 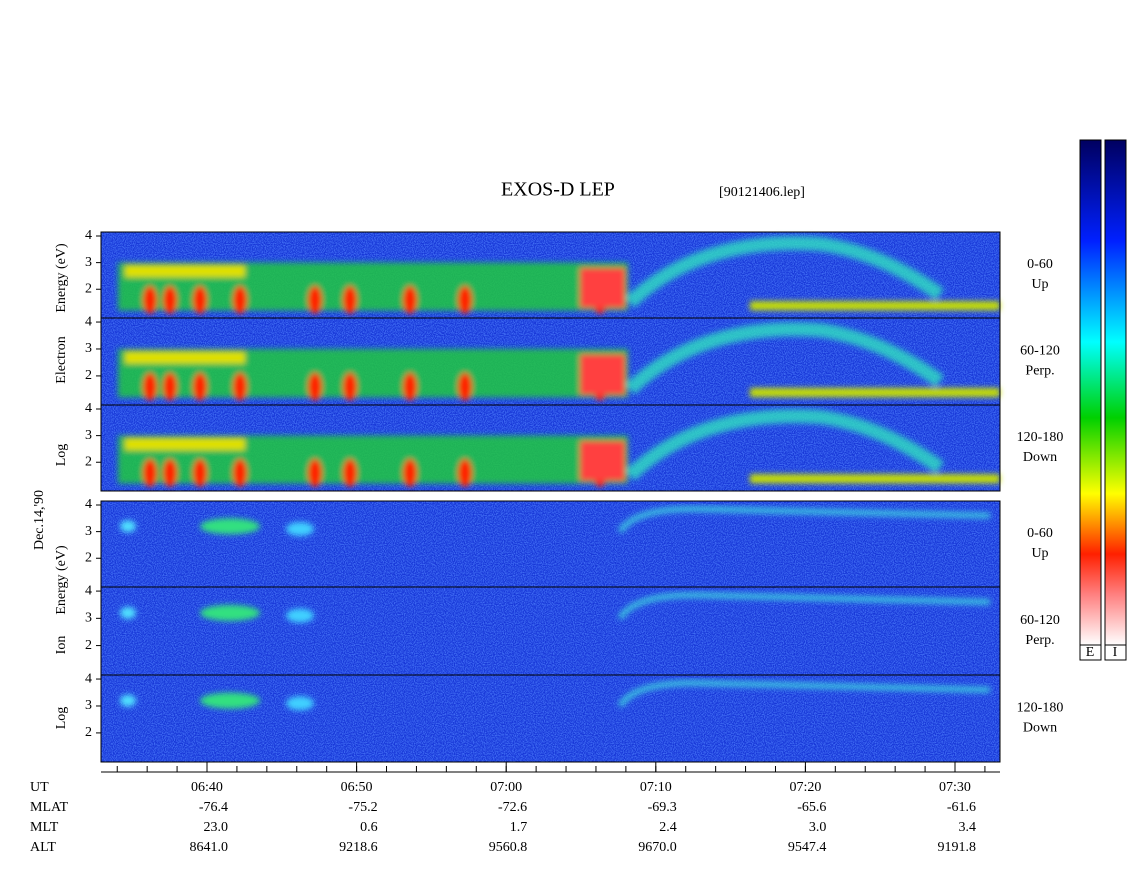 I want to click on colorbar, so click(x=1090, y=392).